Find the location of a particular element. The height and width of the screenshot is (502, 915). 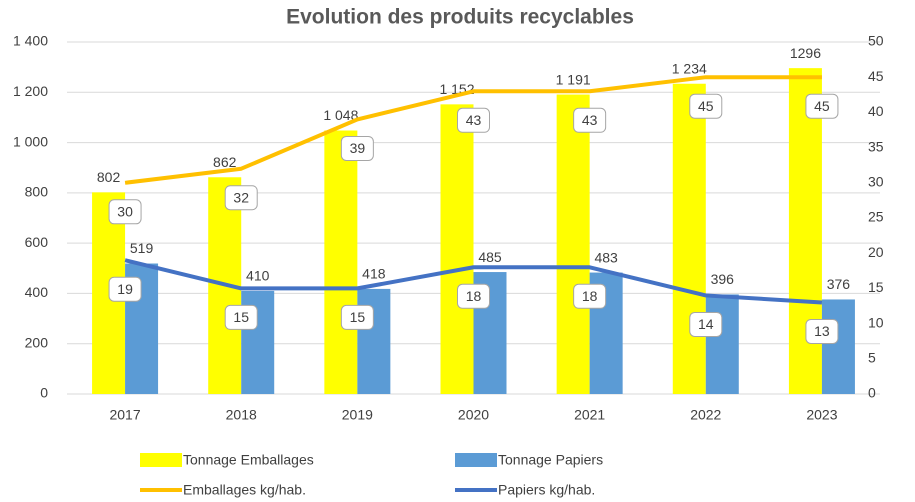

bar-label: 1 234 is located at coordinates (689, 68).